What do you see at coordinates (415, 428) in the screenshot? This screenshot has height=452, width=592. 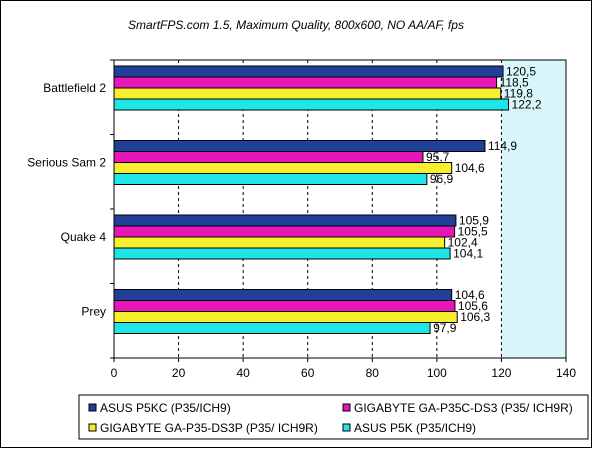 I see `legend-label: ASUS P5K (P35/ICH9)` at bounding box center [415, 428].